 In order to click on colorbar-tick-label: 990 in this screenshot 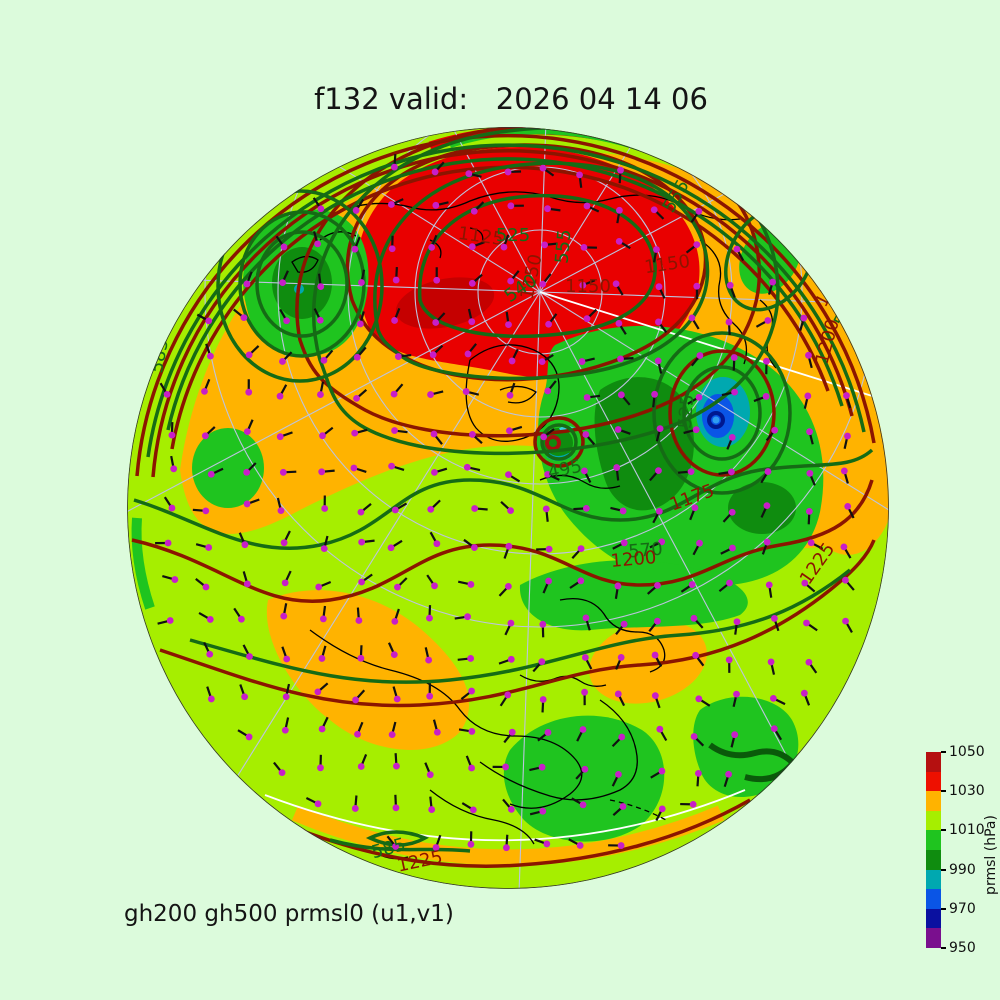, I will do `click(962, 869)`.